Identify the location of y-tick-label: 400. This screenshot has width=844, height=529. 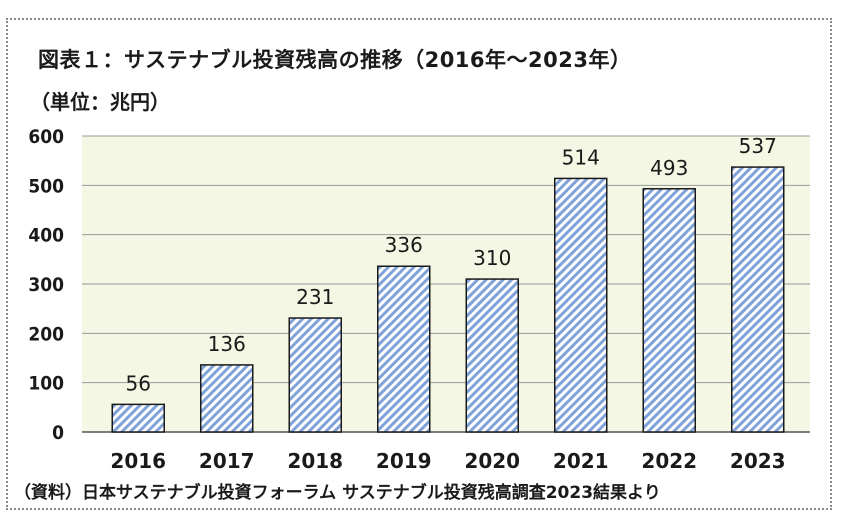
(46, 236).